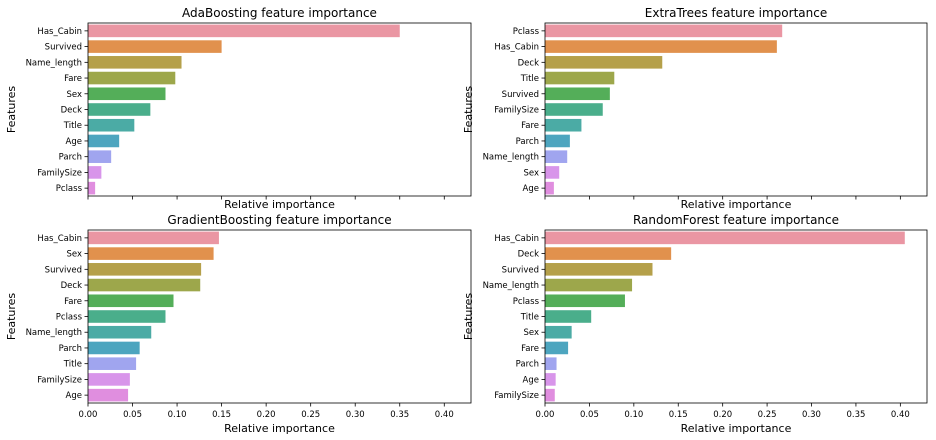 This screenshot has width=936, height=440. I want to click on chart-title: AdaBoosting feature importance, so click(279, 13).